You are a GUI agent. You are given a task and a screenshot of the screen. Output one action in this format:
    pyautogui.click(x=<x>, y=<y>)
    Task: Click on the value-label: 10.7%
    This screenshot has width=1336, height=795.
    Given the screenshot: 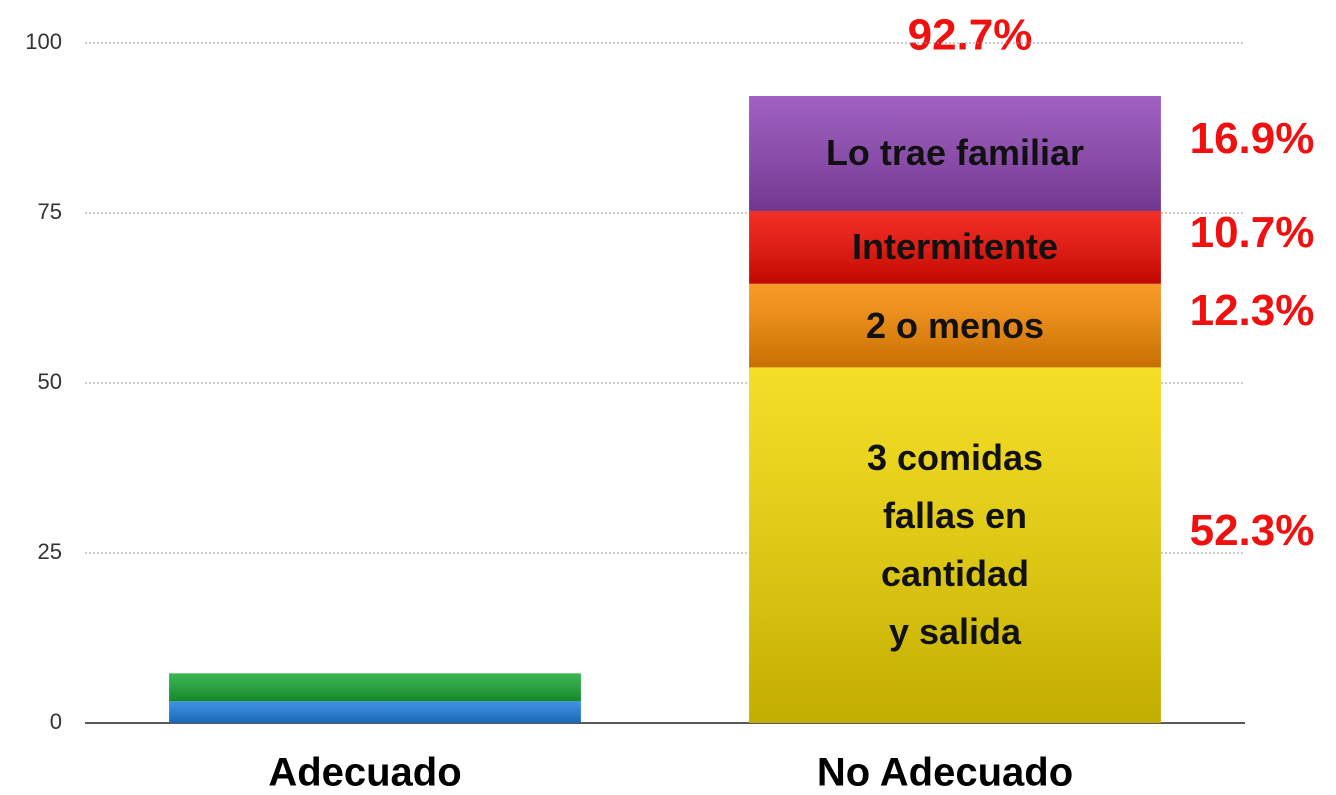 What is the action you would take?
    pyautogui.click(x=1252, y=232)
    